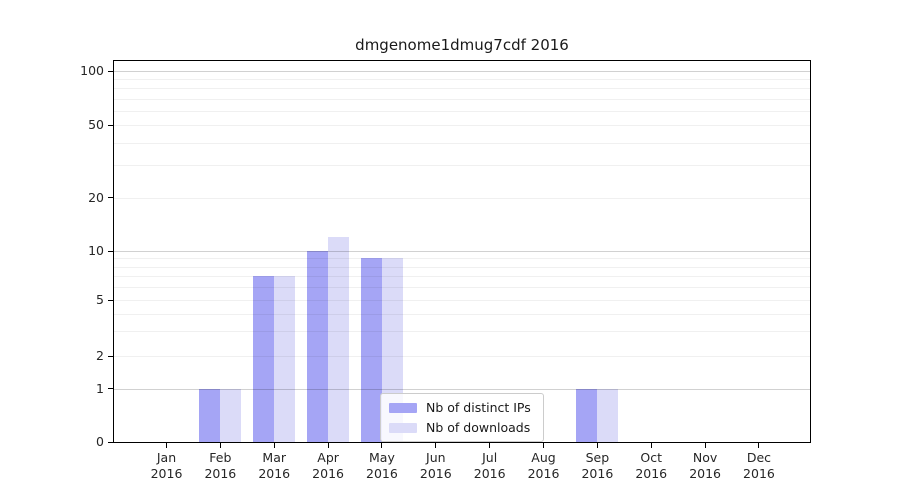 This screenshot has width=900, height=500. What do you see at coordinates (328, 465) in the screenshot?
I see `x-tick-label: Apr 2016` at bounding box center [328, 465].